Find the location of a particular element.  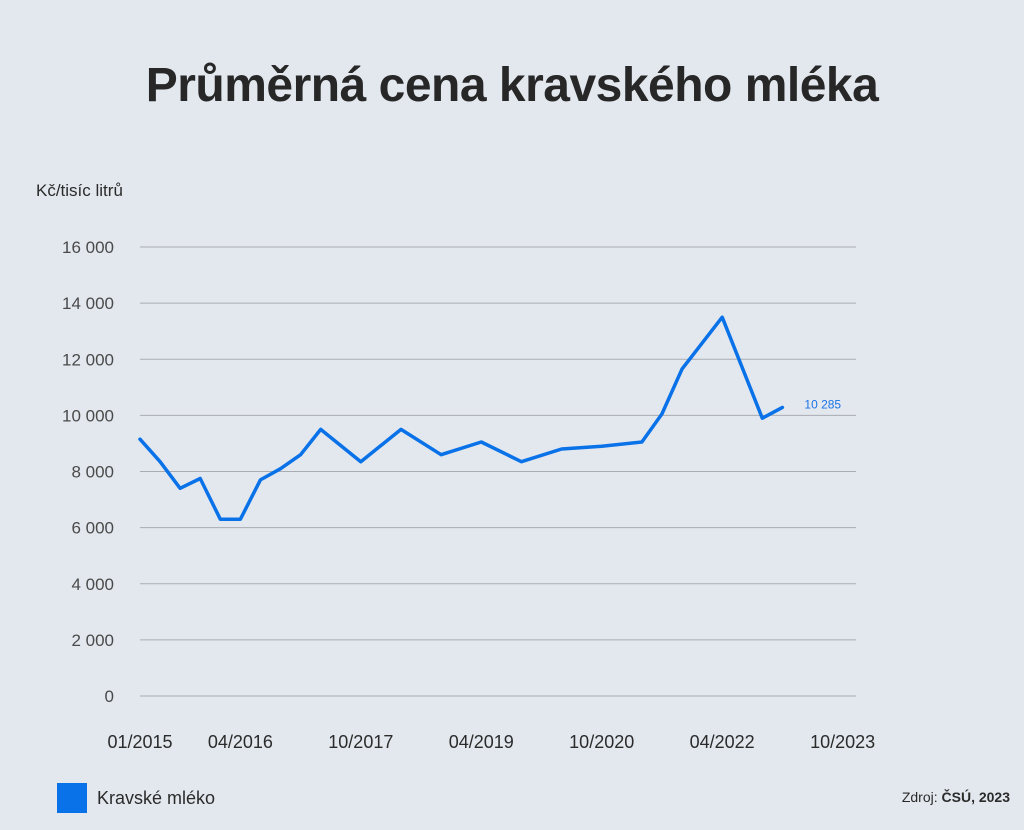

y-tick-label: 12 000 is located at coordinates (88, 359).